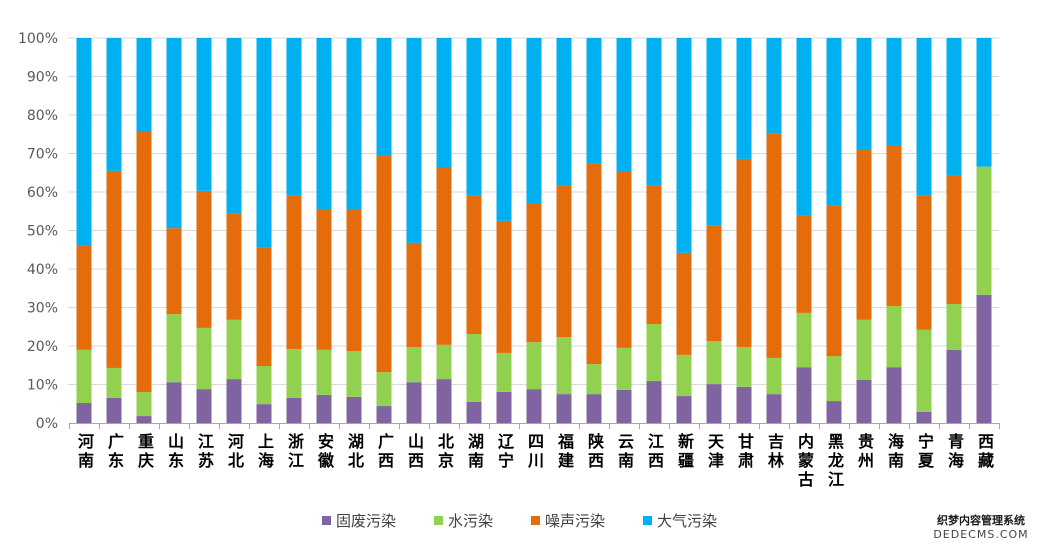 The width and height of the screenshot is (1039, 551). I want to click on bar-segment-s2-c12, so click(444, 255).